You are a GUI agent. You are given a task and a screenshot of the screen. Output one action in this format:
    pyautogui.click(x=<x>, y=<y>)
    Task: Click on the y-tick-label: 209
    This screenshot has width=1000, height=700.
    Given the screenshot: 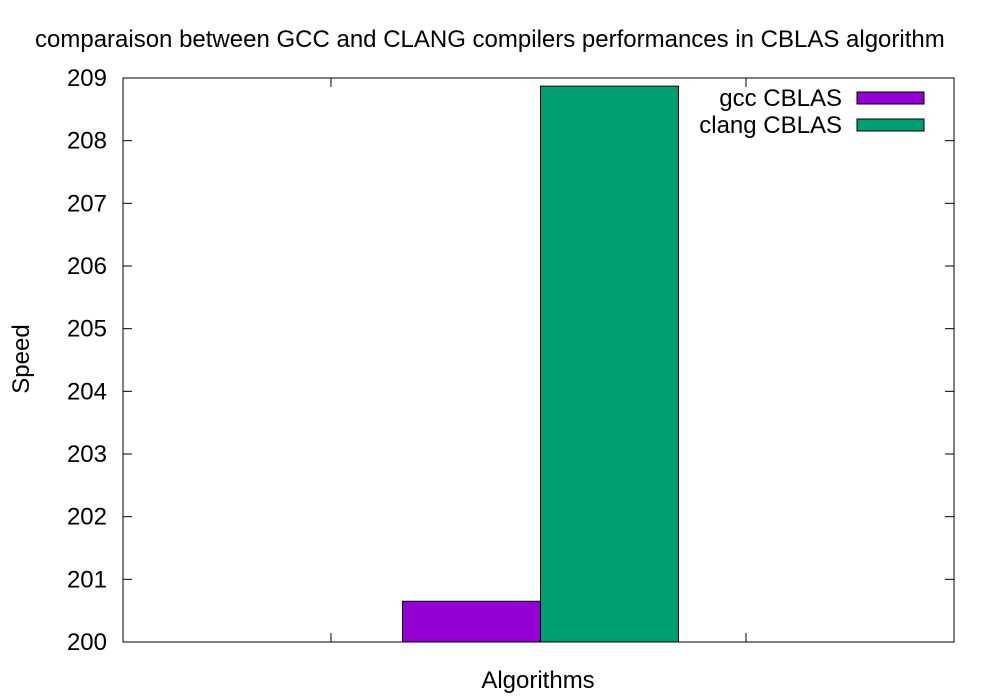 What is the action you would take?
    pyautogui.click(x=87, y=78)
    